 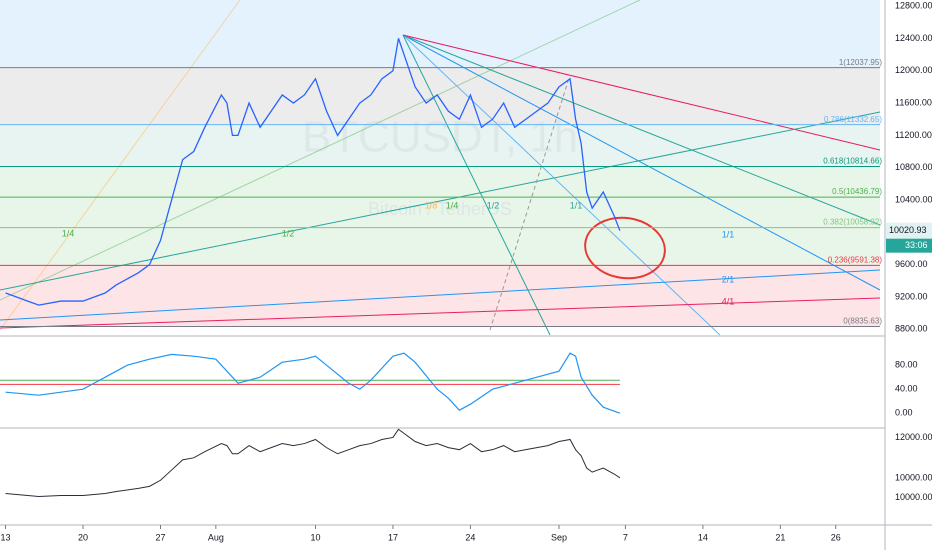 What do you see at coordinates (853, 119) in the screenshot?
I see `fib-label: 0.786(11332.65)` at bounding box center [853, 119].